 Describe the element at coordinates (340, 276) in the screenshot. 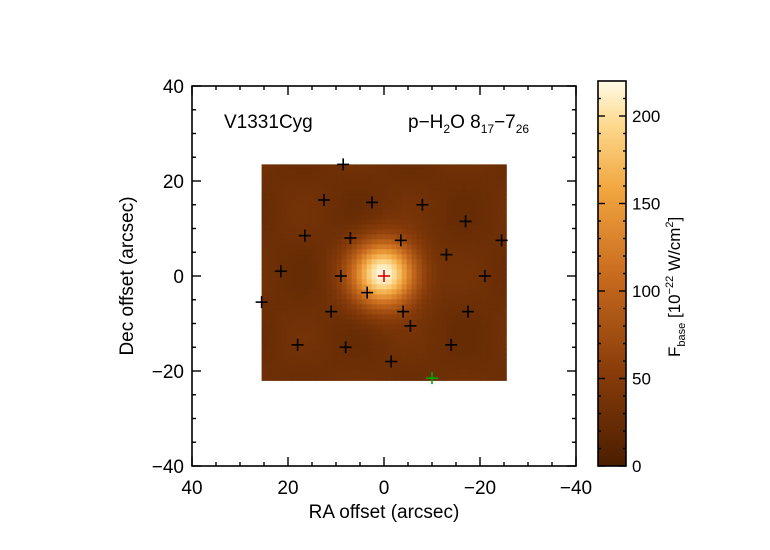

I see `spaxel-marker` at that location.